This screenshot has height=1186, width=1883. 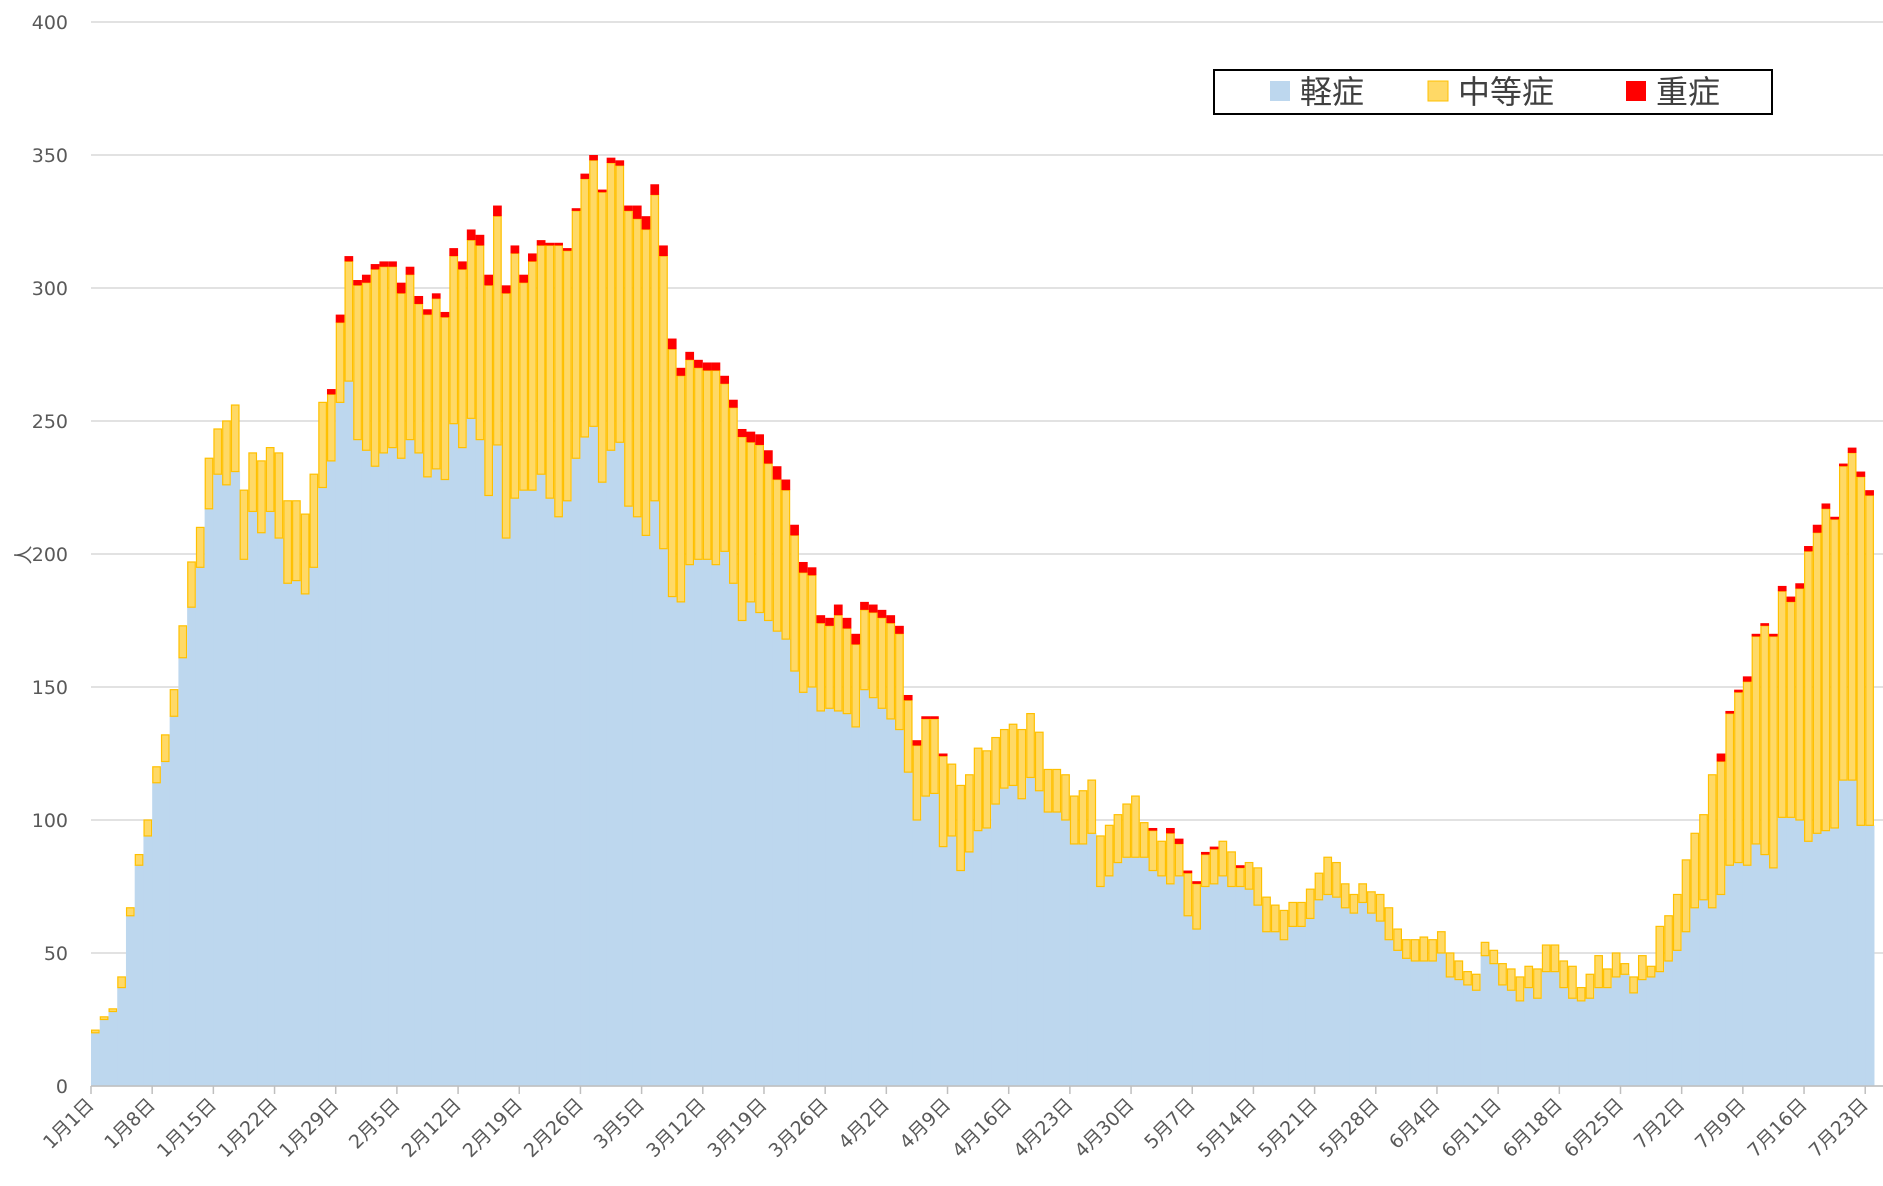 What do you see at coordinates (248, 1128) in the screenshot?
I see `x-tick-label: 1月22日` at bounding box center [248, 1128].